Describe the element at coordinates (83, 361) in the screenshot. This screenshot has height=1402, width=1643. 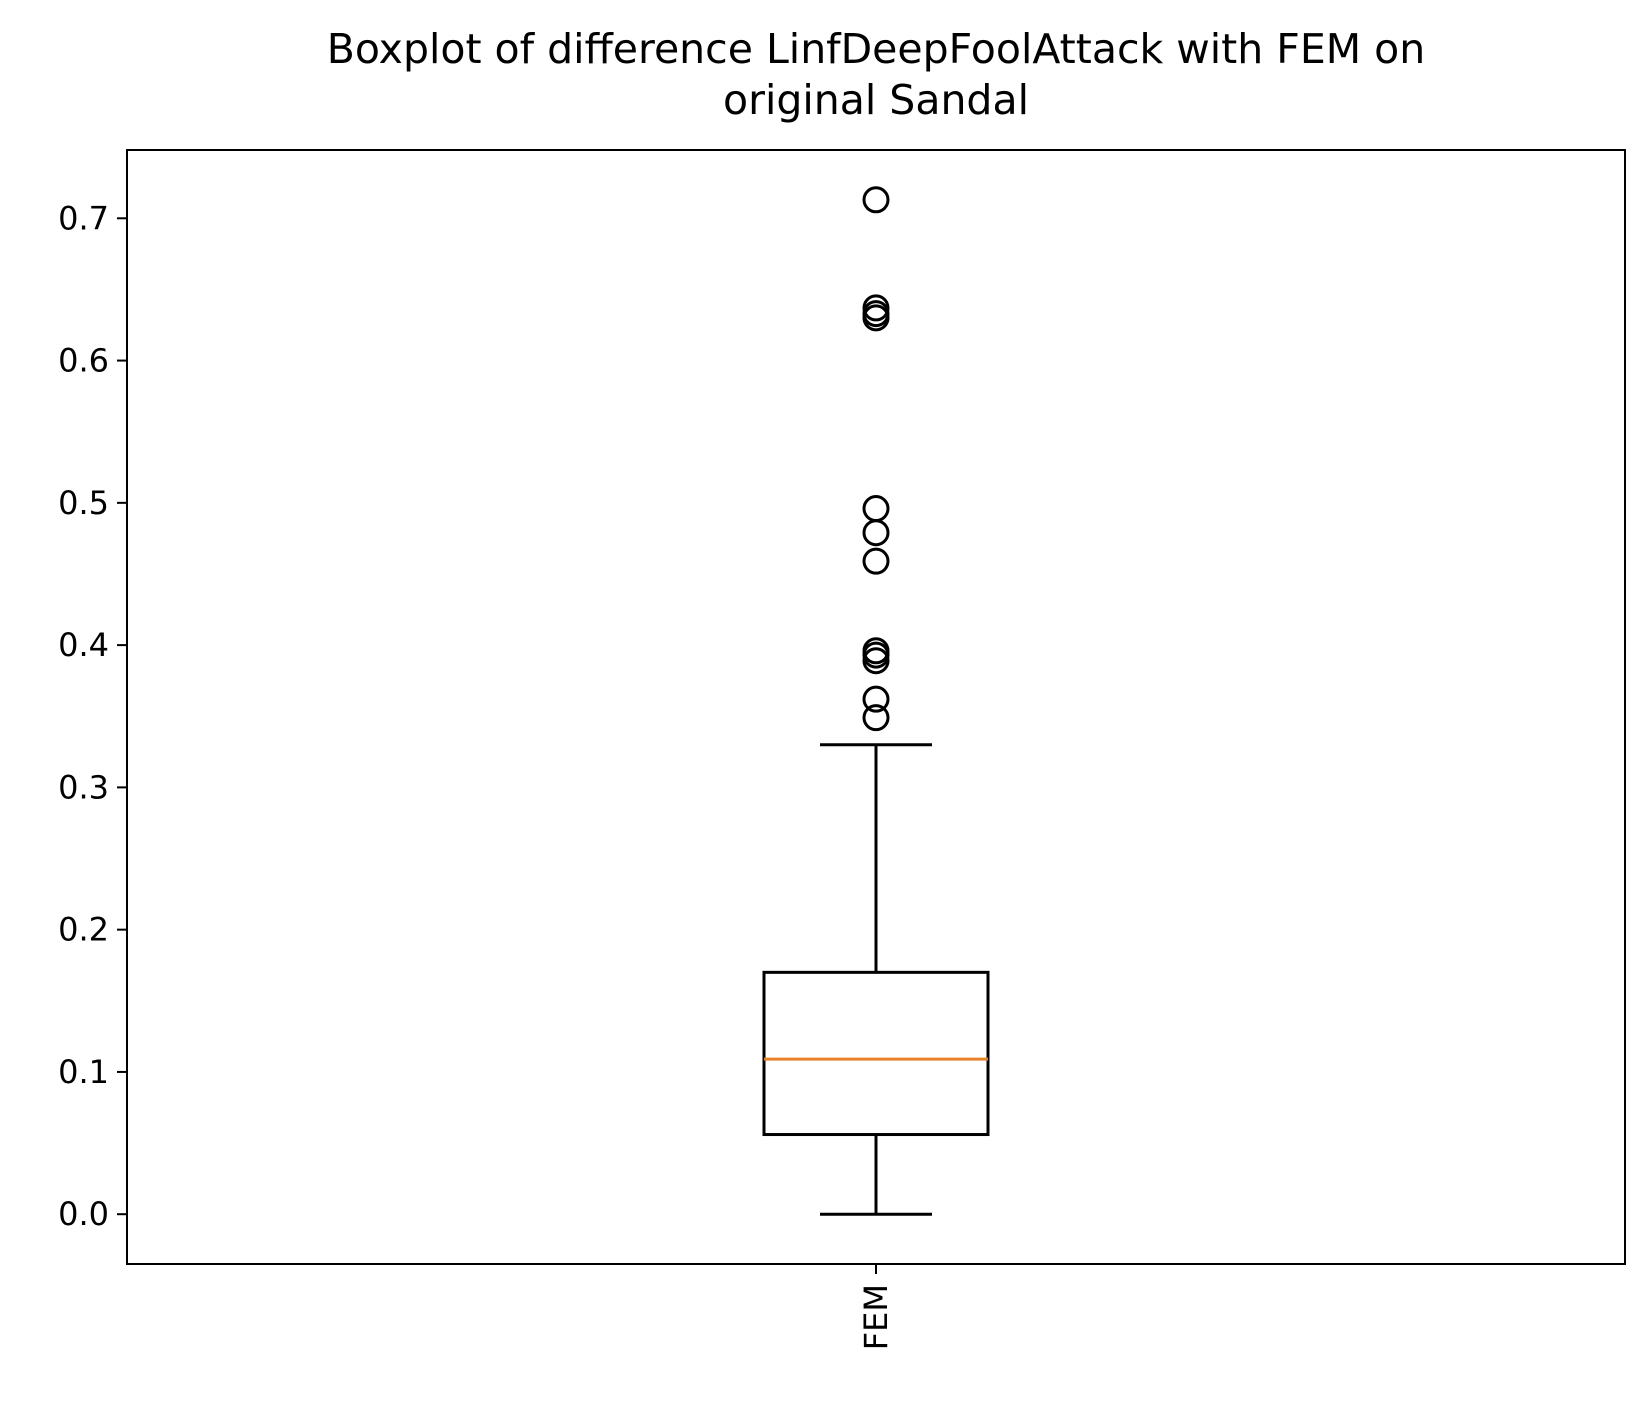
I see `y-tick-label: 0.6` at that location.